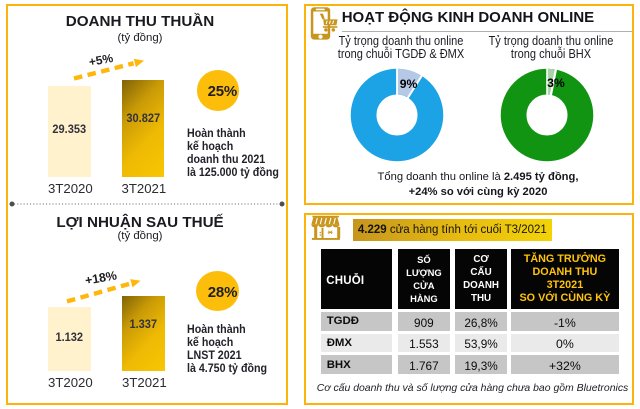 This screenshot has width=640, height=409. I want to click on svg-text: 9%, so click(409, 84).